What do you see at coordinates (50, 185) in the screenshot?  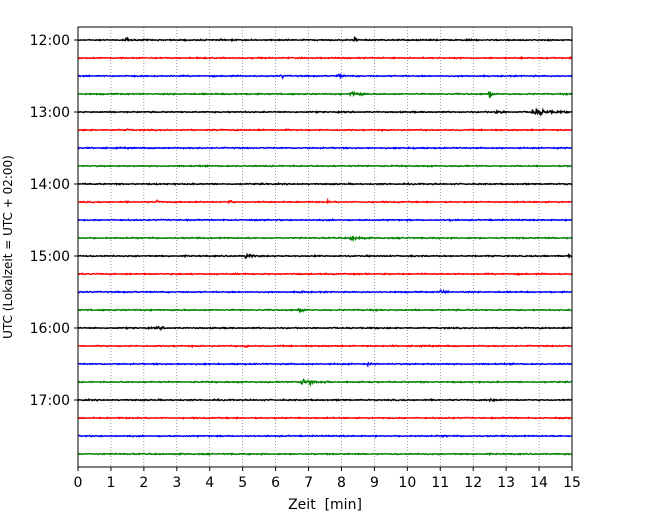 I see `y-tick-label: 14:00` at bounding box center [50, 185].